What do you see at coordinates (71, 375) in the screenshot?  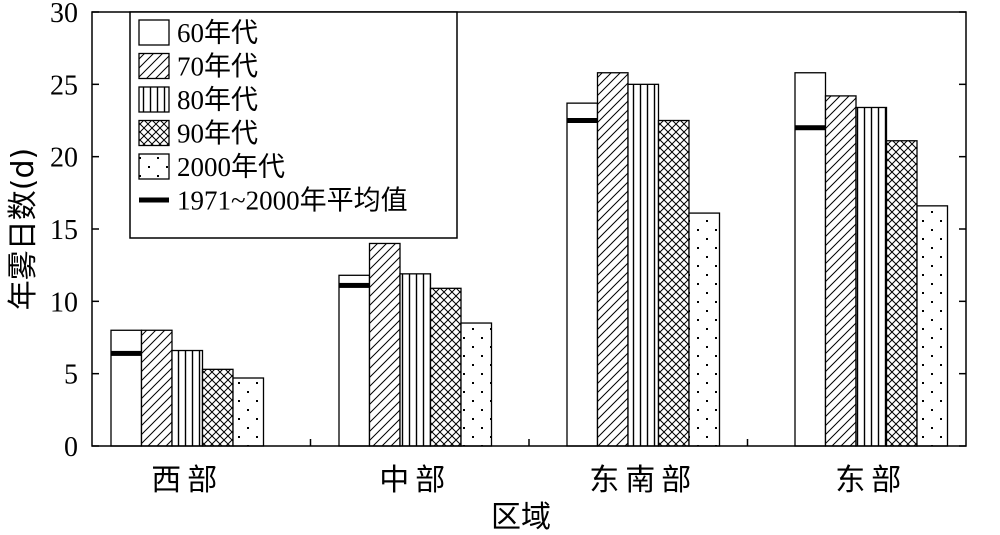 I see `y-tick-label: 5` at bounding box center [71, 375].